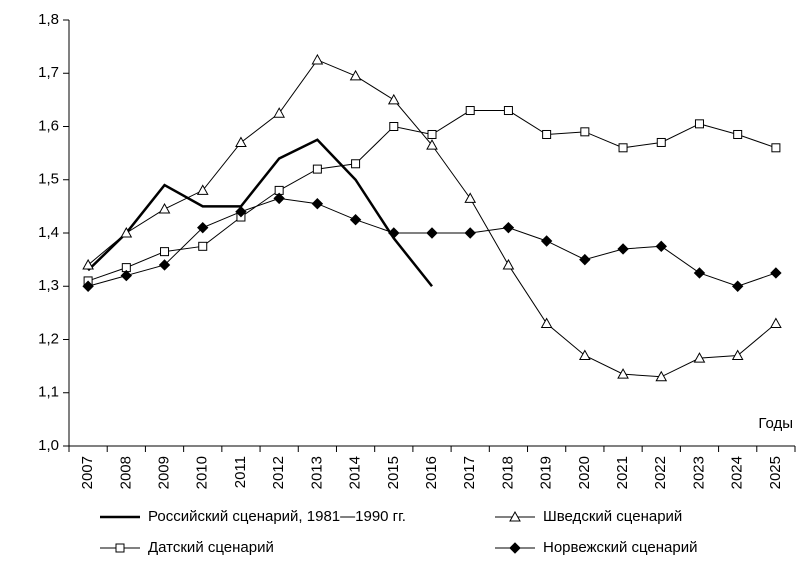 The width and height of the screenshot is (800, 588). Describe the element at coordinates (48, 338) in the screenshot. I see `y-tick-label: 1,2` at that location.